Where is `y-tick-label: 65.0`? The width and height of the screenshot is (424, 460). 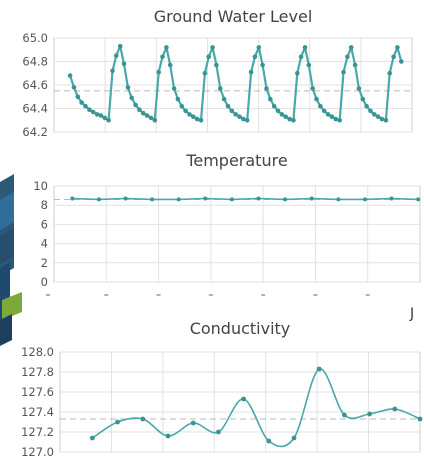
y-tick-label: 65.0 is located at coordinates (35, 38).